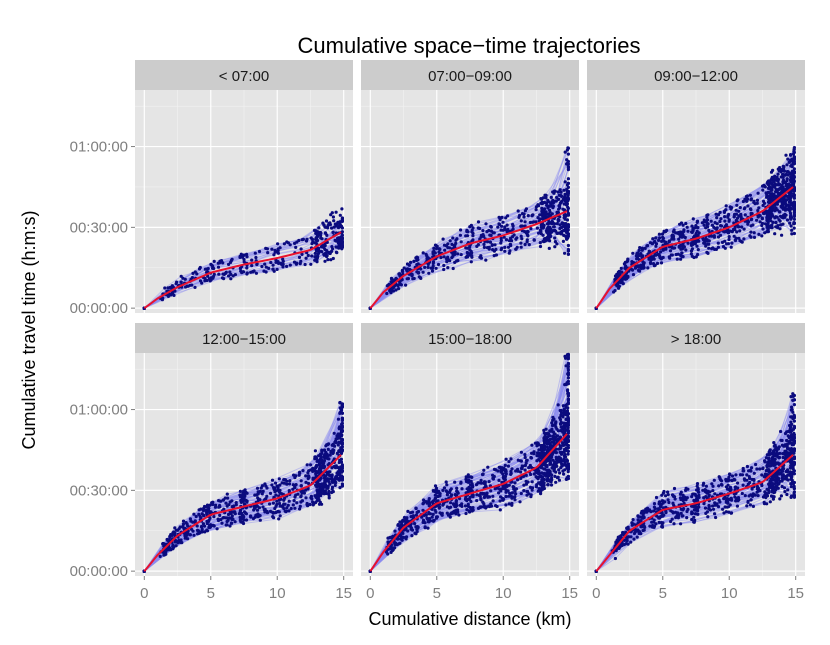  I want to click on x-tick-label: 10, so click(503, 593).